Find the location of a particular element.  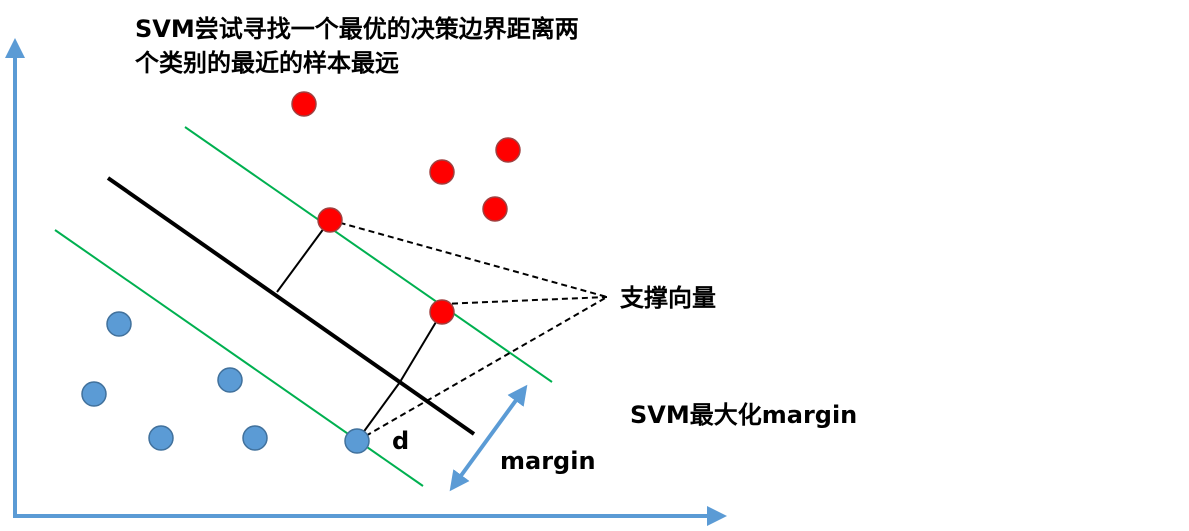

pointer-lines is located at coordinates (468, 330).